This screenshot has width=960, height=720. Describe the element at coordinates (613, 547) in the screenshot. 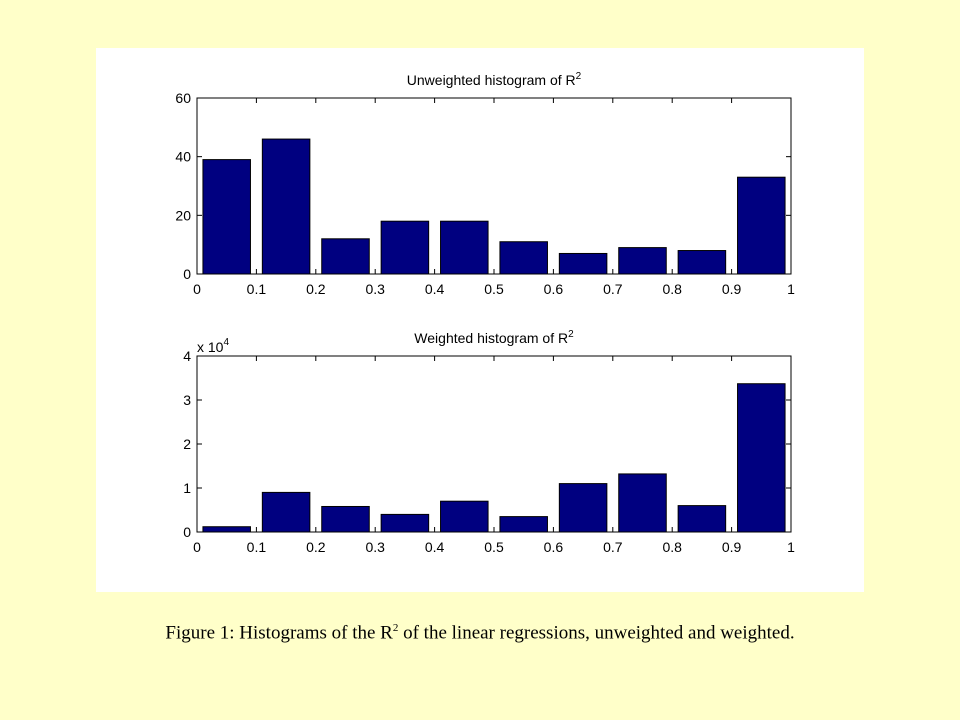

I see `weighted-x-tick-label: 0.7` at that location.